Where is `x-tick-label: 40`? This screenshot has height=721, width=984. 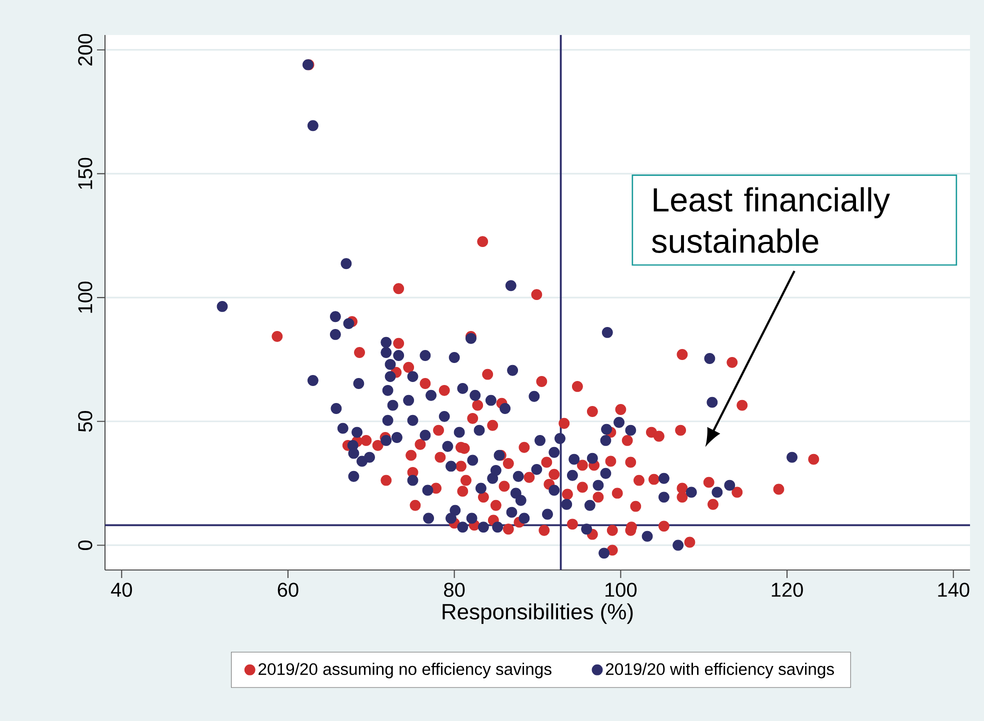 x-tick-label: 40 is located at coordinates (121, 589).